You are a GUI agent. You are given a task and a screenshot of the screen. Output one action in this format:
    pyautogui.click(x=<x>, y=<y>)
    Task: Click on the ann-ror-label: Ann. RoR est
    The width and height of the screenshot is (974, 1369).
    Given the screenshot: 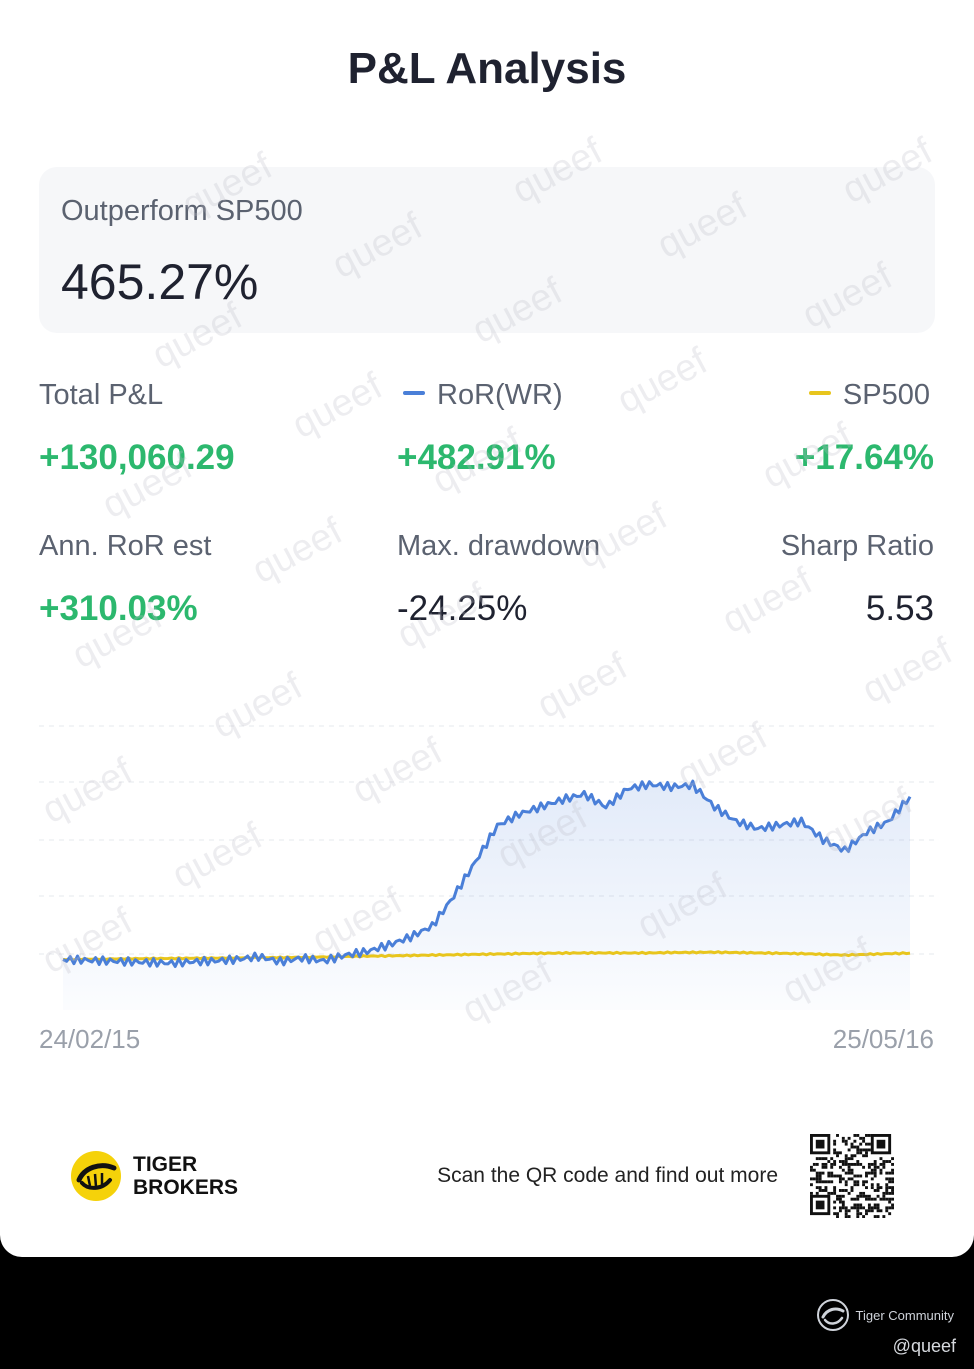 What is the action you would take?
    pyautogui.click(x=125, y=546)
    